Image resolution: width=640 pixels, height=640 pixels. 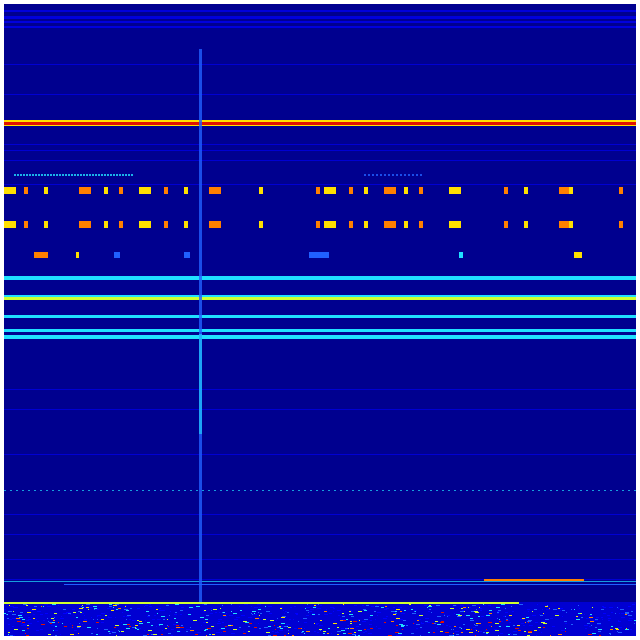 What do you see at coordinates (320, 454) in the screenshot?
I see `faint-band` at bounding box center [320, 454].